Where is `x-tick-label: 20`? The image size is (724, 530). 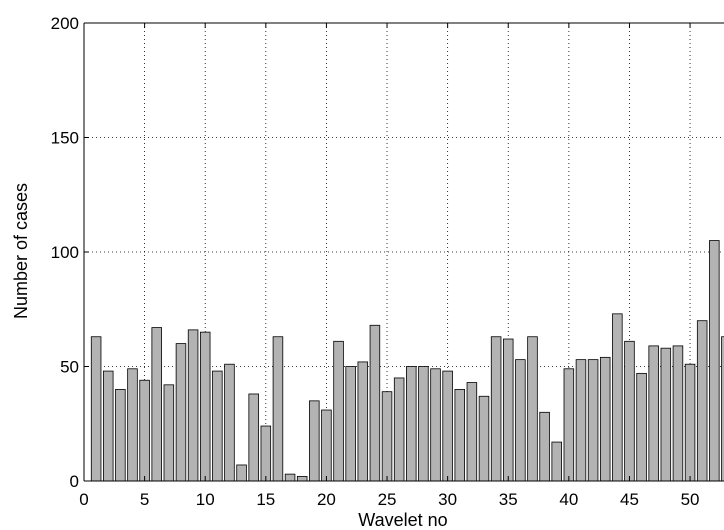 x-tick-label: 20 is located at coordinates (326, 499).